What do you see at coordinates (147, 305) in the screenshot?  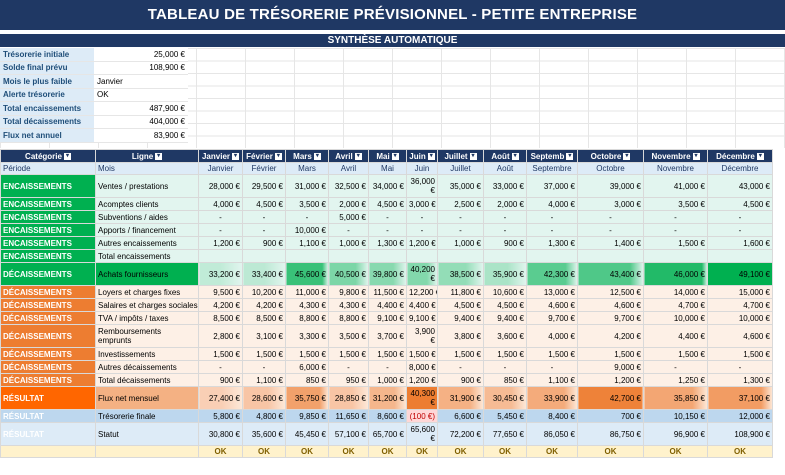 I see `line-label-cell: Salaires et charges sociales` at bounding box center [147, 305].